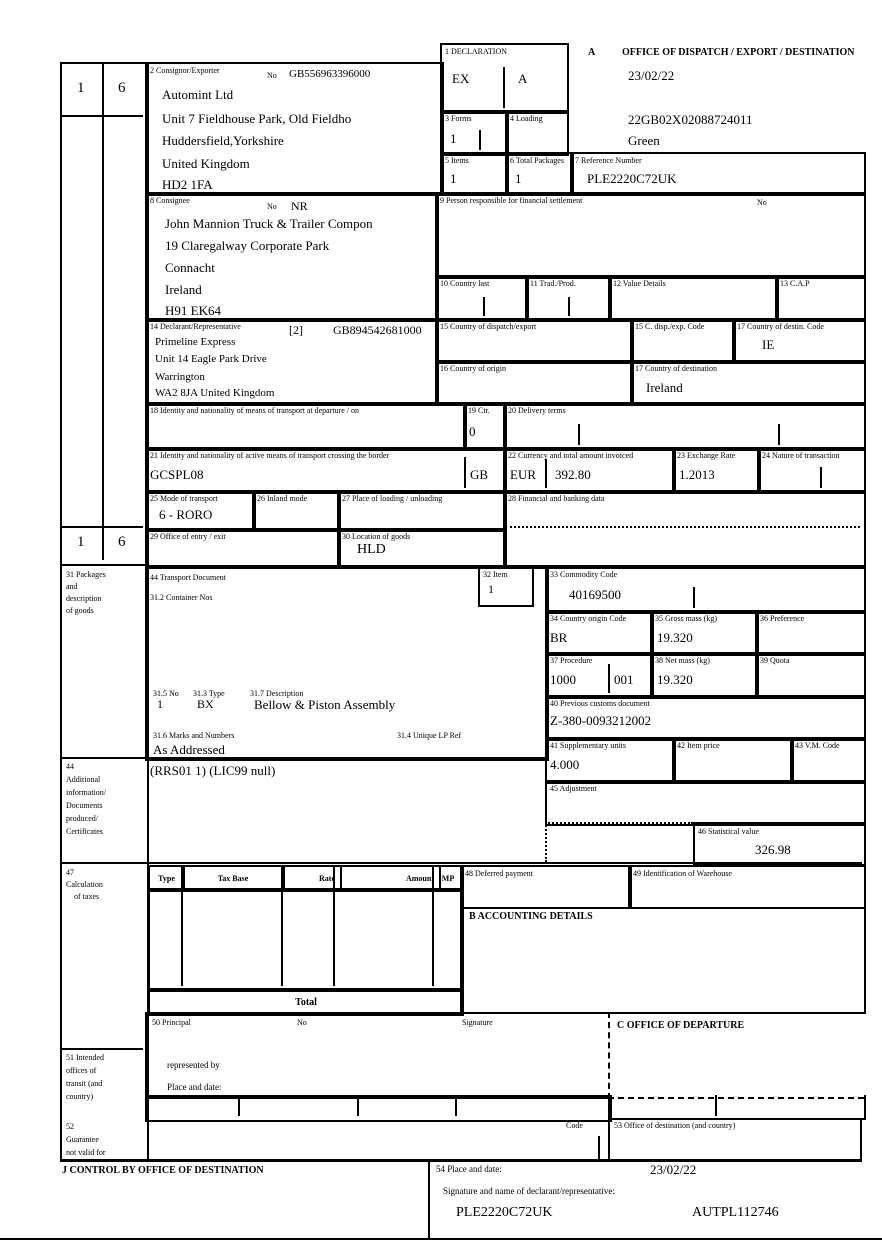  Describe the element at coordinates (574, 1125) in the screenshot. I see `box52-code-label: Code` at that location.